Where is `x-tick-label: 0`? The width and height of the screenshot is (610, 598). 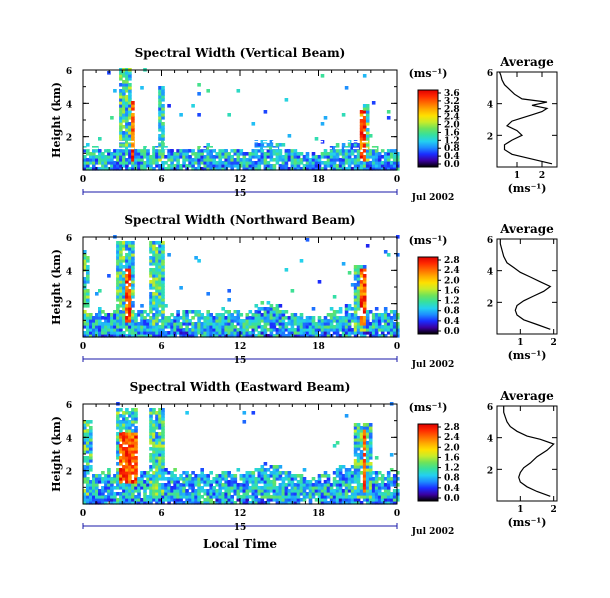 x-tick-label: 0 is located at coordinates (83, 347).